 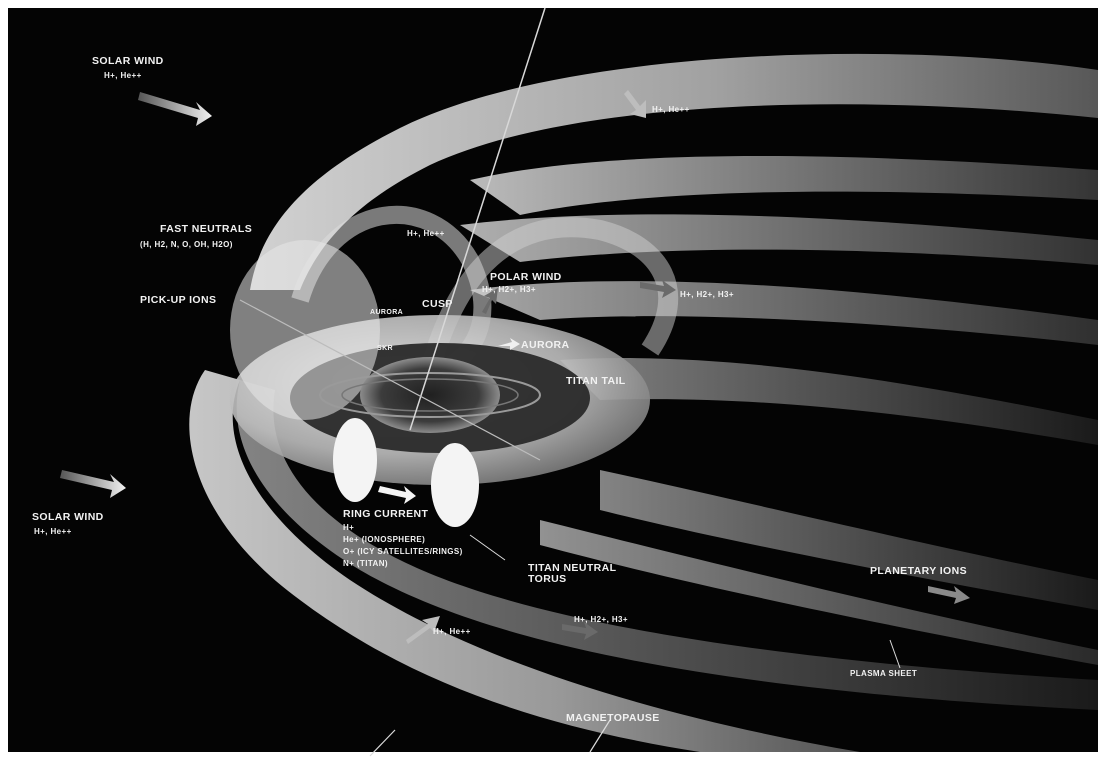 I want to click on solar-wind-arrow-top, so click(x=175, y=109).